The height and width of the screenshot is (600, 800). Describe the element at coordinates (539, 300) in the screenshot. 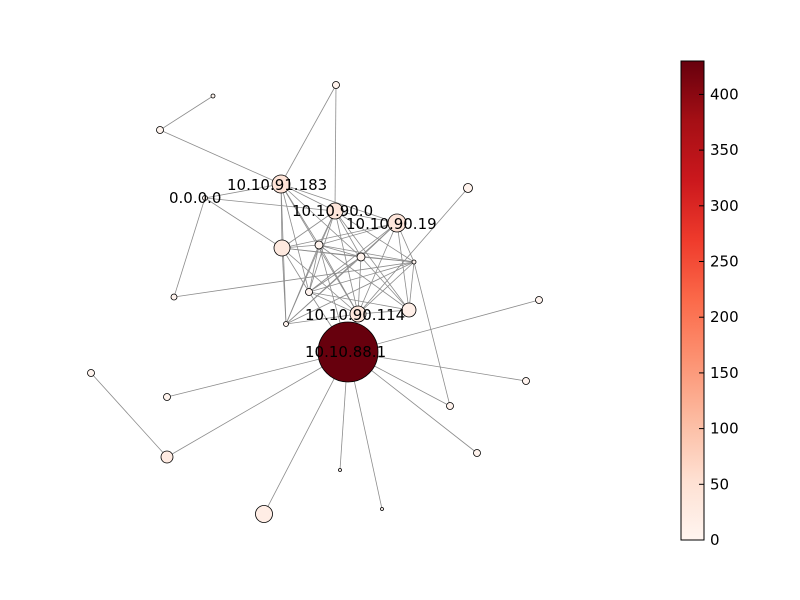

I see `node-n-far-r` at that location.